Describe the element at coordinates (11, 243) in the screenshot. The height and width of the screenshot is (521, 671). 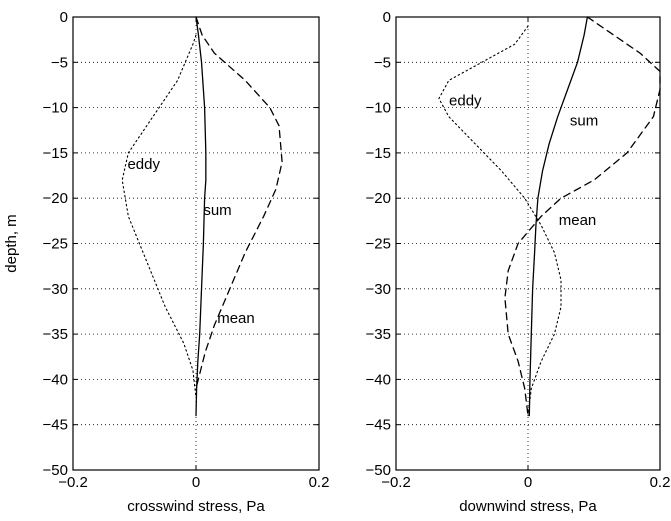
I see `y-axis-label: depth, m` at that location.